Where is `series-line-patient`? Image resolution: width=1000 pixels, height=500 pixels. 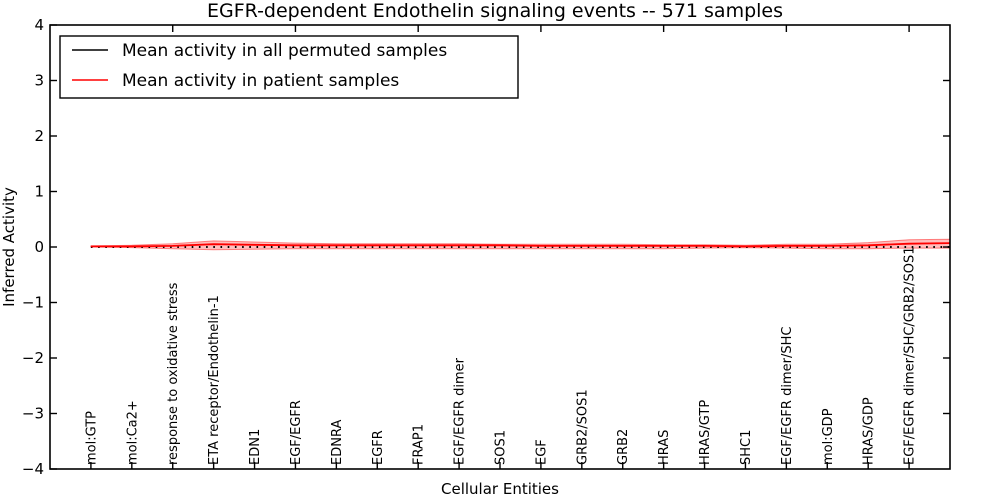
series-line-patient is located at coordinates (520, 245).